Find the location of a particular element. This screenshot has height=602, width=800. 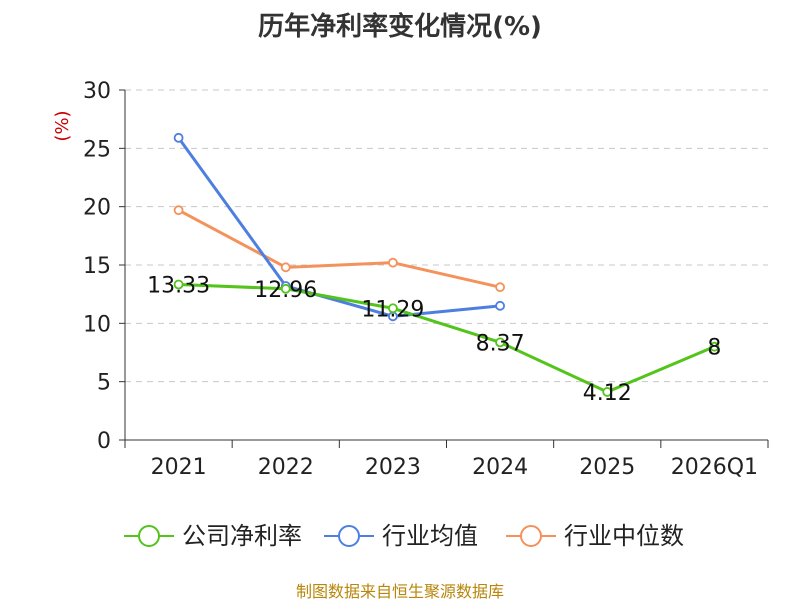

legend-item: 公司净利率 is located at coordinates (213, 536).